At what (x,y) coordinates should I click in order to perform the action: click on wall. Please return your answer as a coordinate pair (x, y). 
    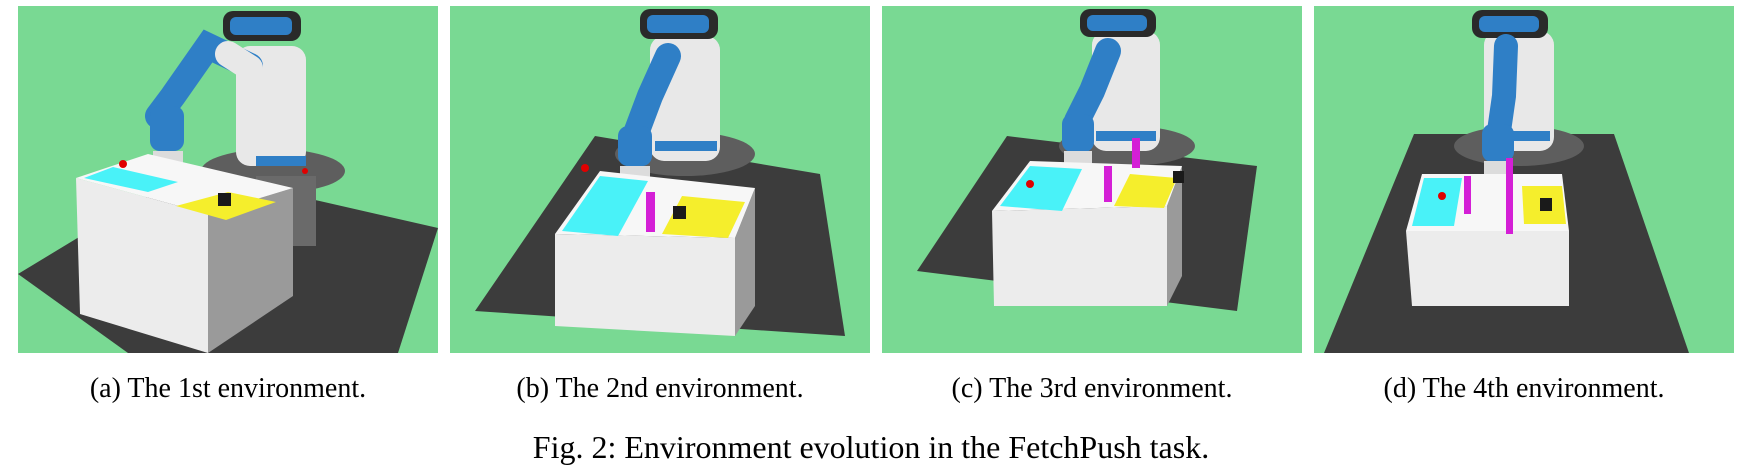
    Looking at the image, I should click on (650, 212).